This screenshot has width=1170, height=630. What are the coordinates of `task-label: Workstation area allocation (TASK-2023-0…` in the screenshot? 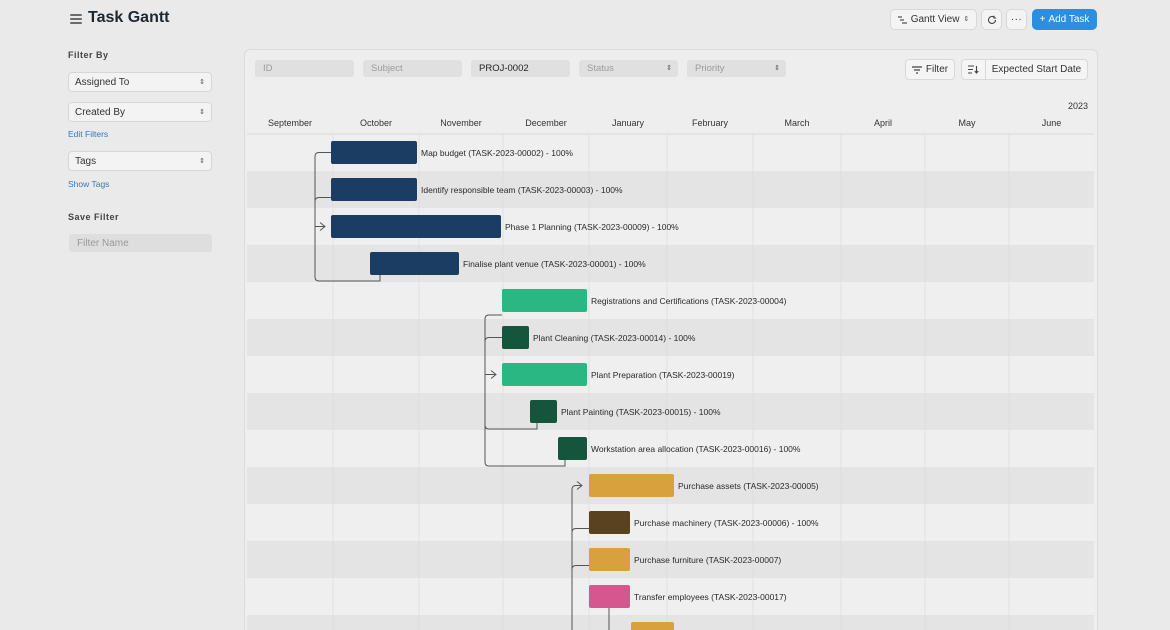 It's located at (696, 449).